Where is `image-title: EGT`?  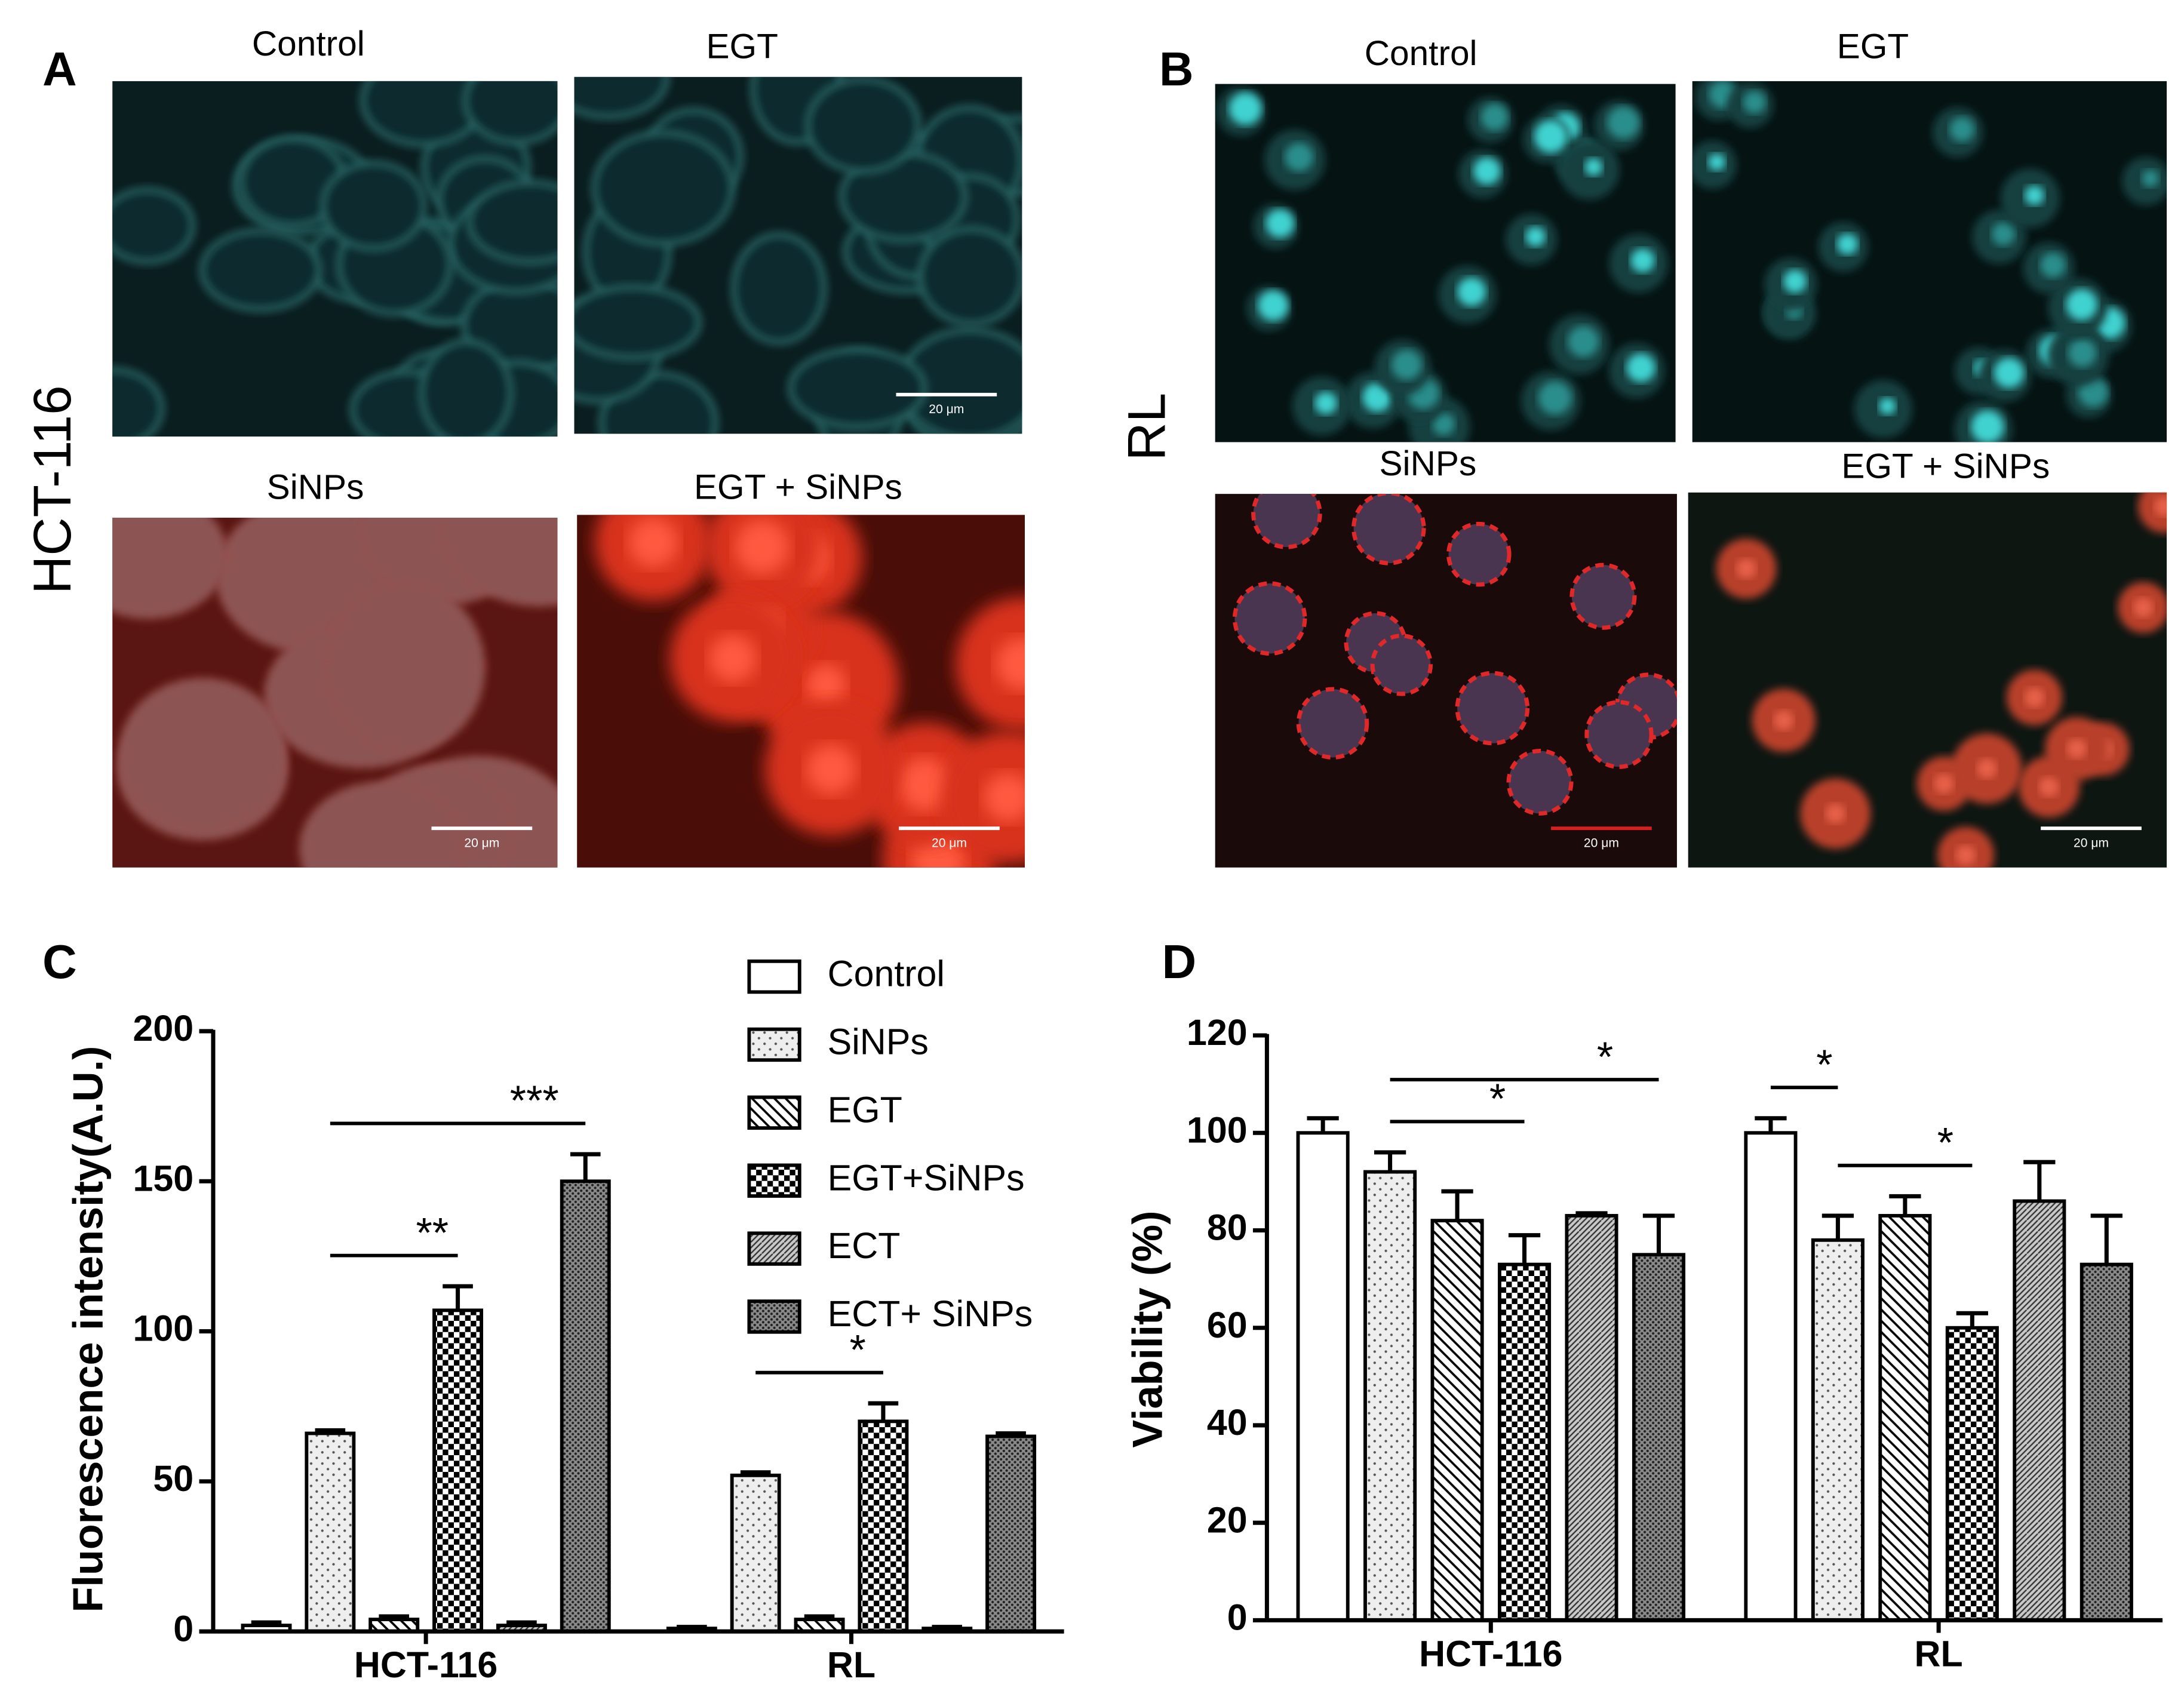 image-title: EGT is located at coordinates (742, 46).